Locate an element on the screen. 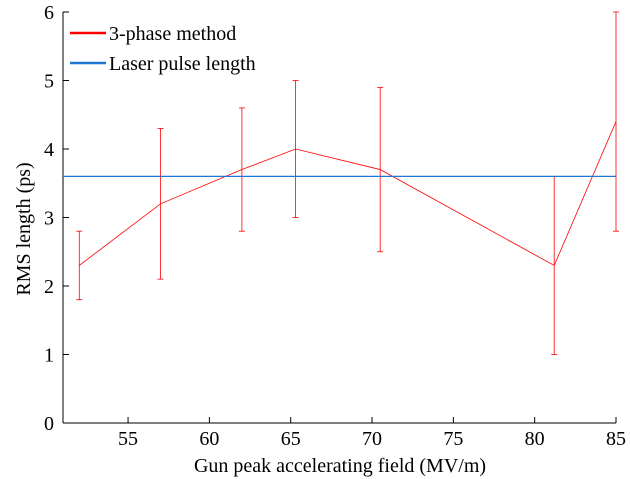 The width and height of the screenshot is (630, 479). x-tick-label: 85 is located at coordinates (616, 439).